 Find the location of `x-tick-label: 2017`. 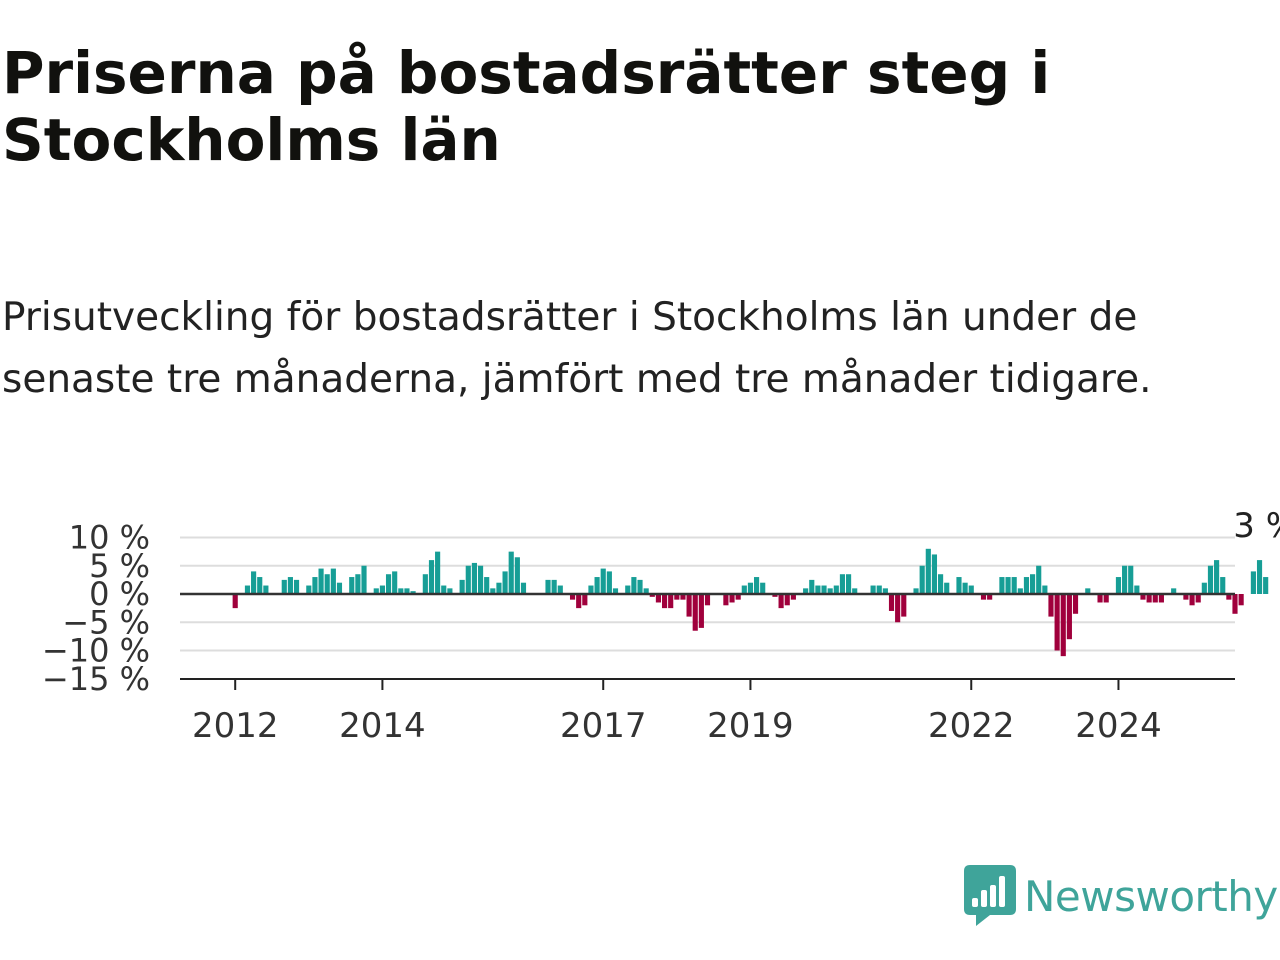

x-tick-label: 2017 is located at coordinates (603, 726).